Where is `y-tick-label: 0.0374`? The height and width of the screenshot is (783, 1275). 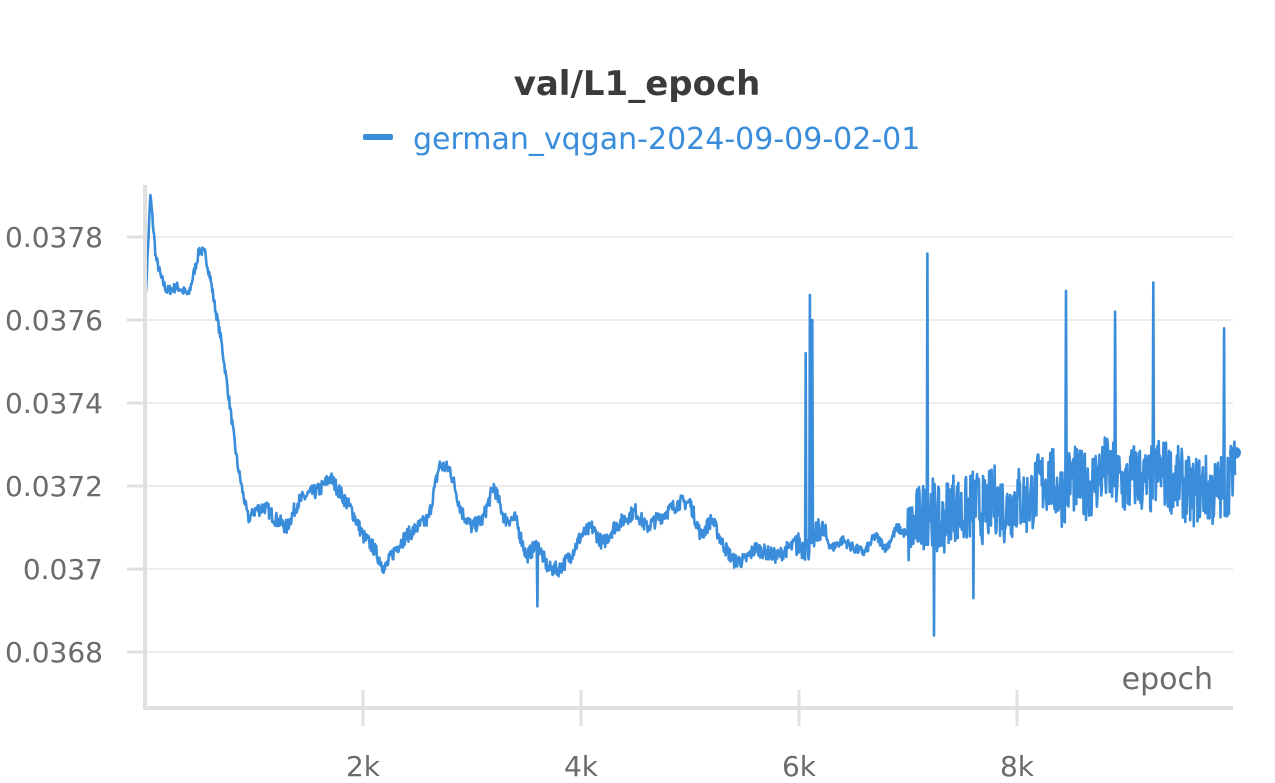
y-tick-label: 0.0374 is located at coordinates (54, 403).